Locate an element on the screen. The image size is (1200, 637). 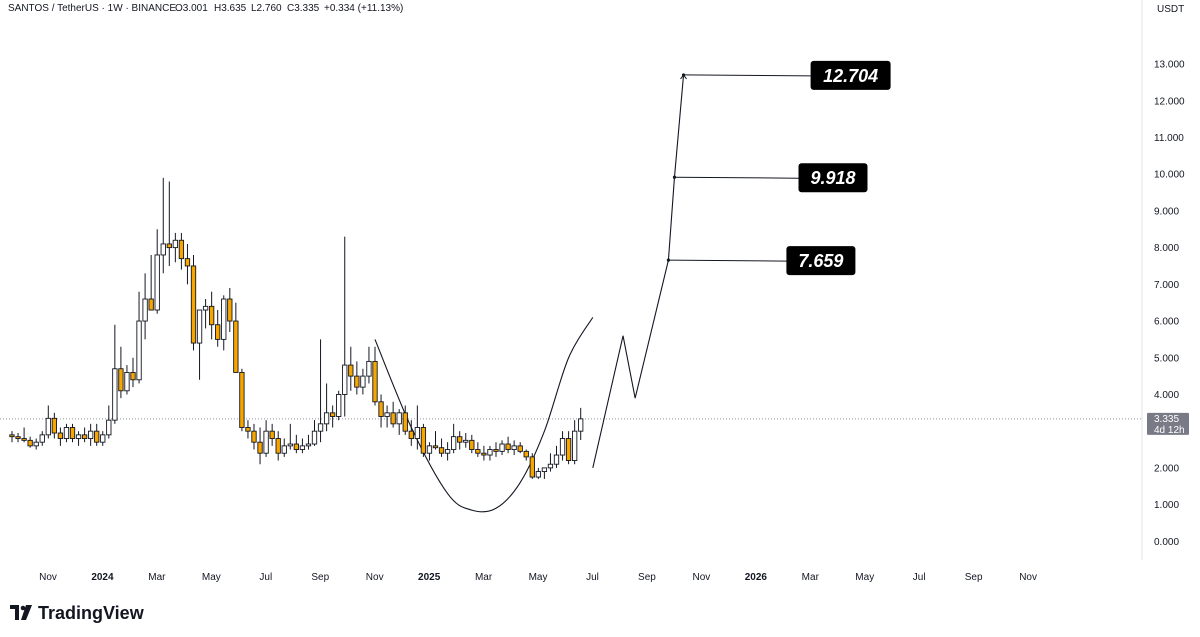
tradingview-logo: TradingView is located at coordinates (77, 613).